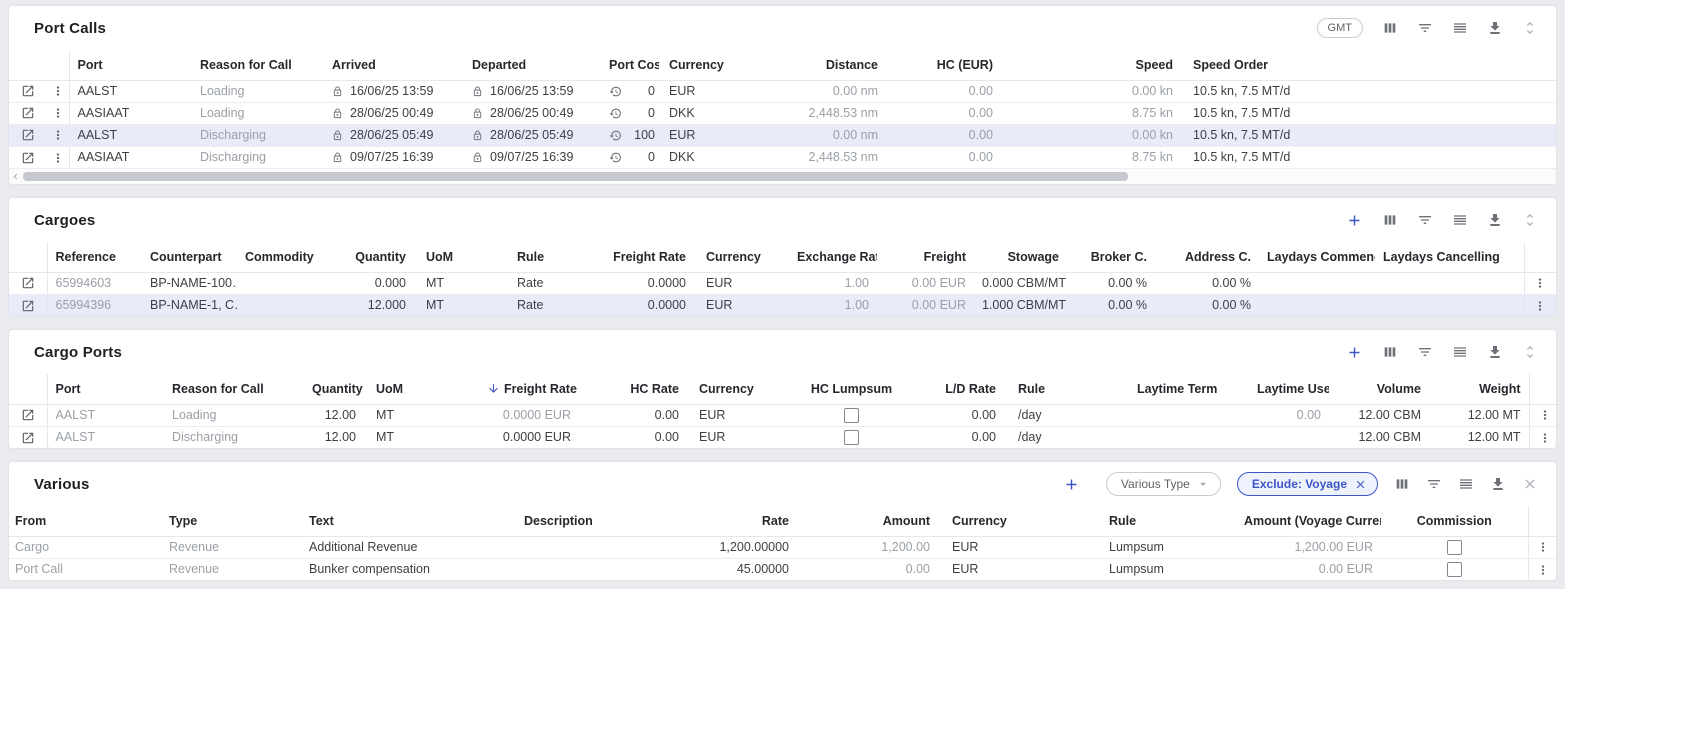 Image resolution: width=1690 pixels, height=745 pixels. Describe the element at coordinates (258, 91) in the screenshot. I see `reason-cell: Loading` at that location.